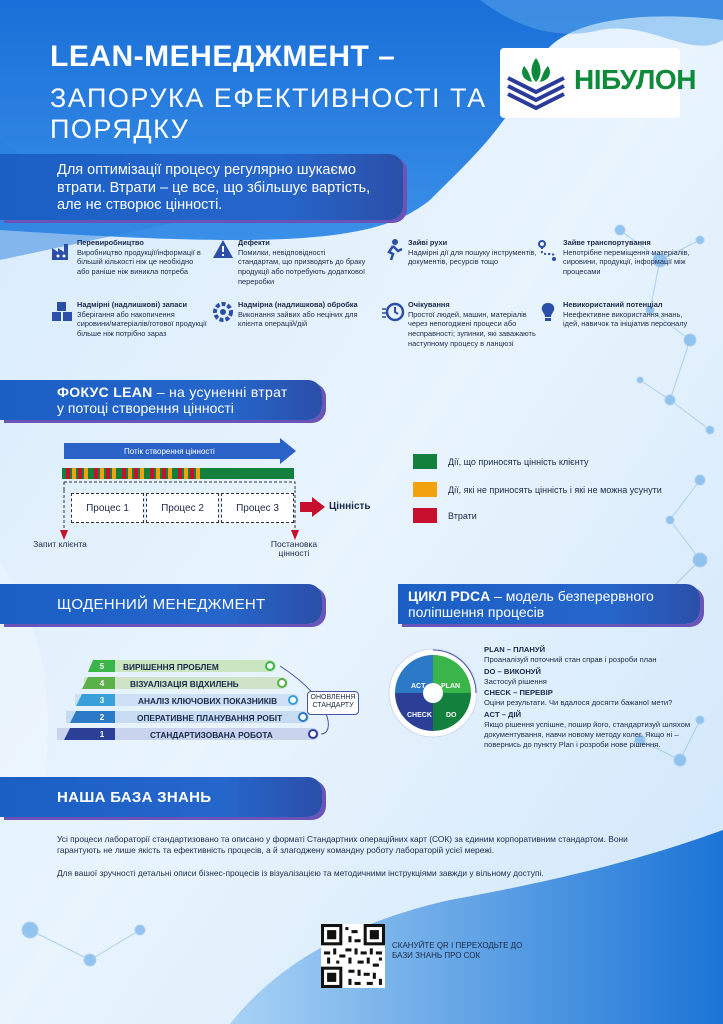 This screenshot has width=723, height=1024. What do you see at coordinates (171, 667) in the screenshot?
I see `level-label: ВИРІШЕННЯ ПРОБЛЕМ` at bounding box center [171, 667].